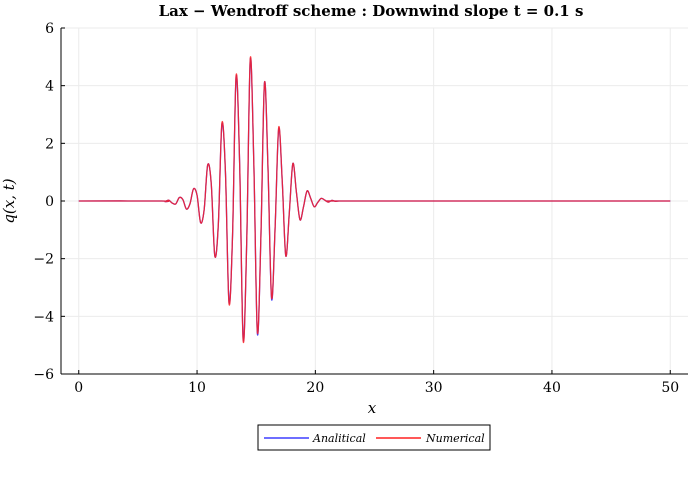 The height and width of the screenshot is (500, 700). What do you see at coordinates (670, 388) in the screenshot?
I see `x-tick-label: 50` at bounding box center [670, 388].